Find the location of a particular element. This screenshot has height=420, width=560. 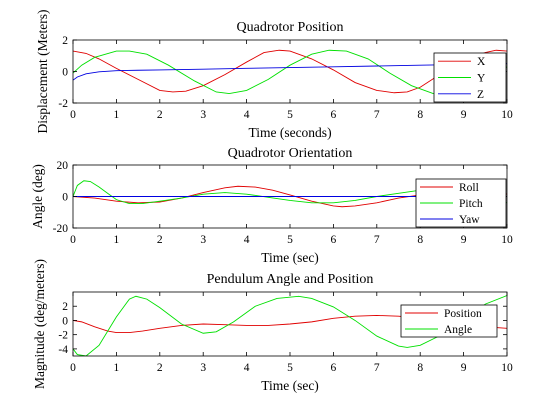

series-line-z is located at coordinates (290, 72).